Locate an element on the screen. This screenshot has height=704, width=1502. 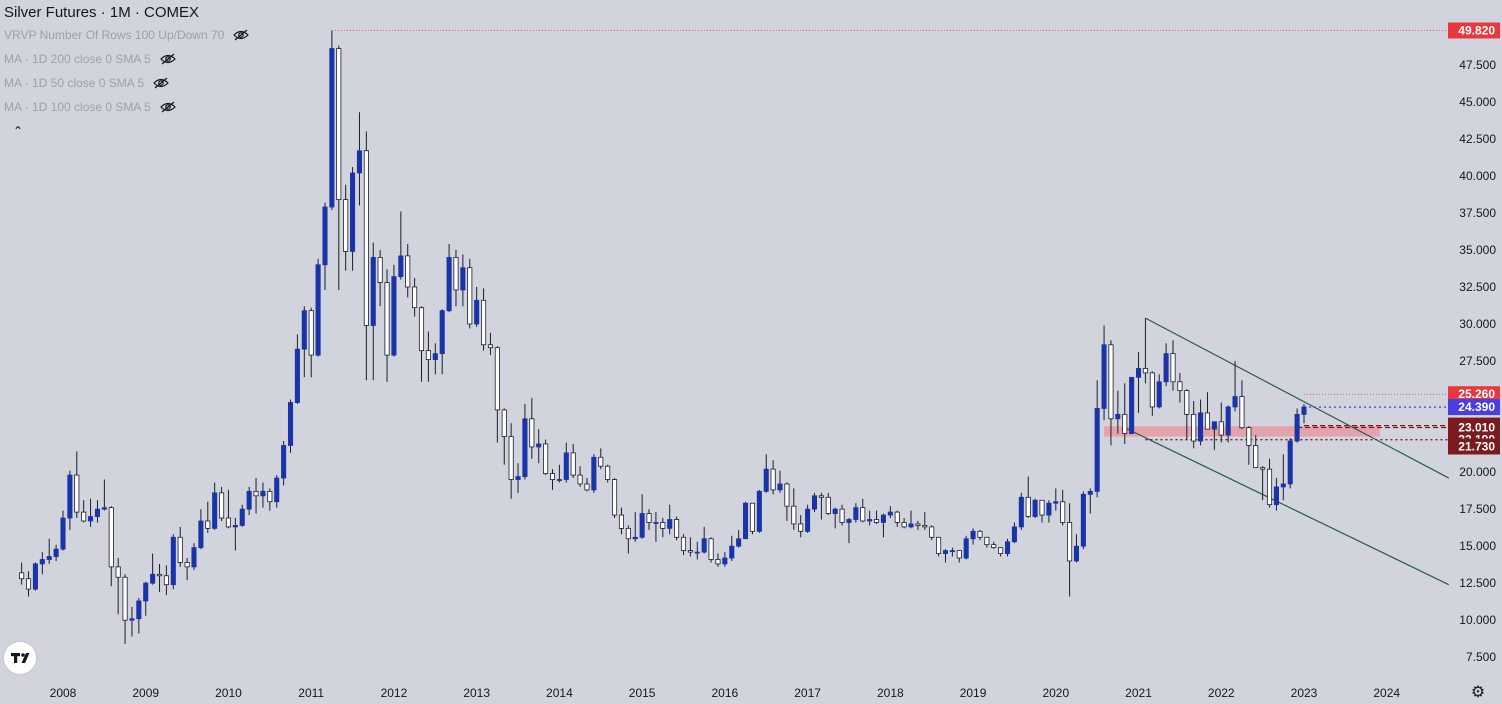
collapse-legend-icon: ⌃ is located at coordinates (18, 131).